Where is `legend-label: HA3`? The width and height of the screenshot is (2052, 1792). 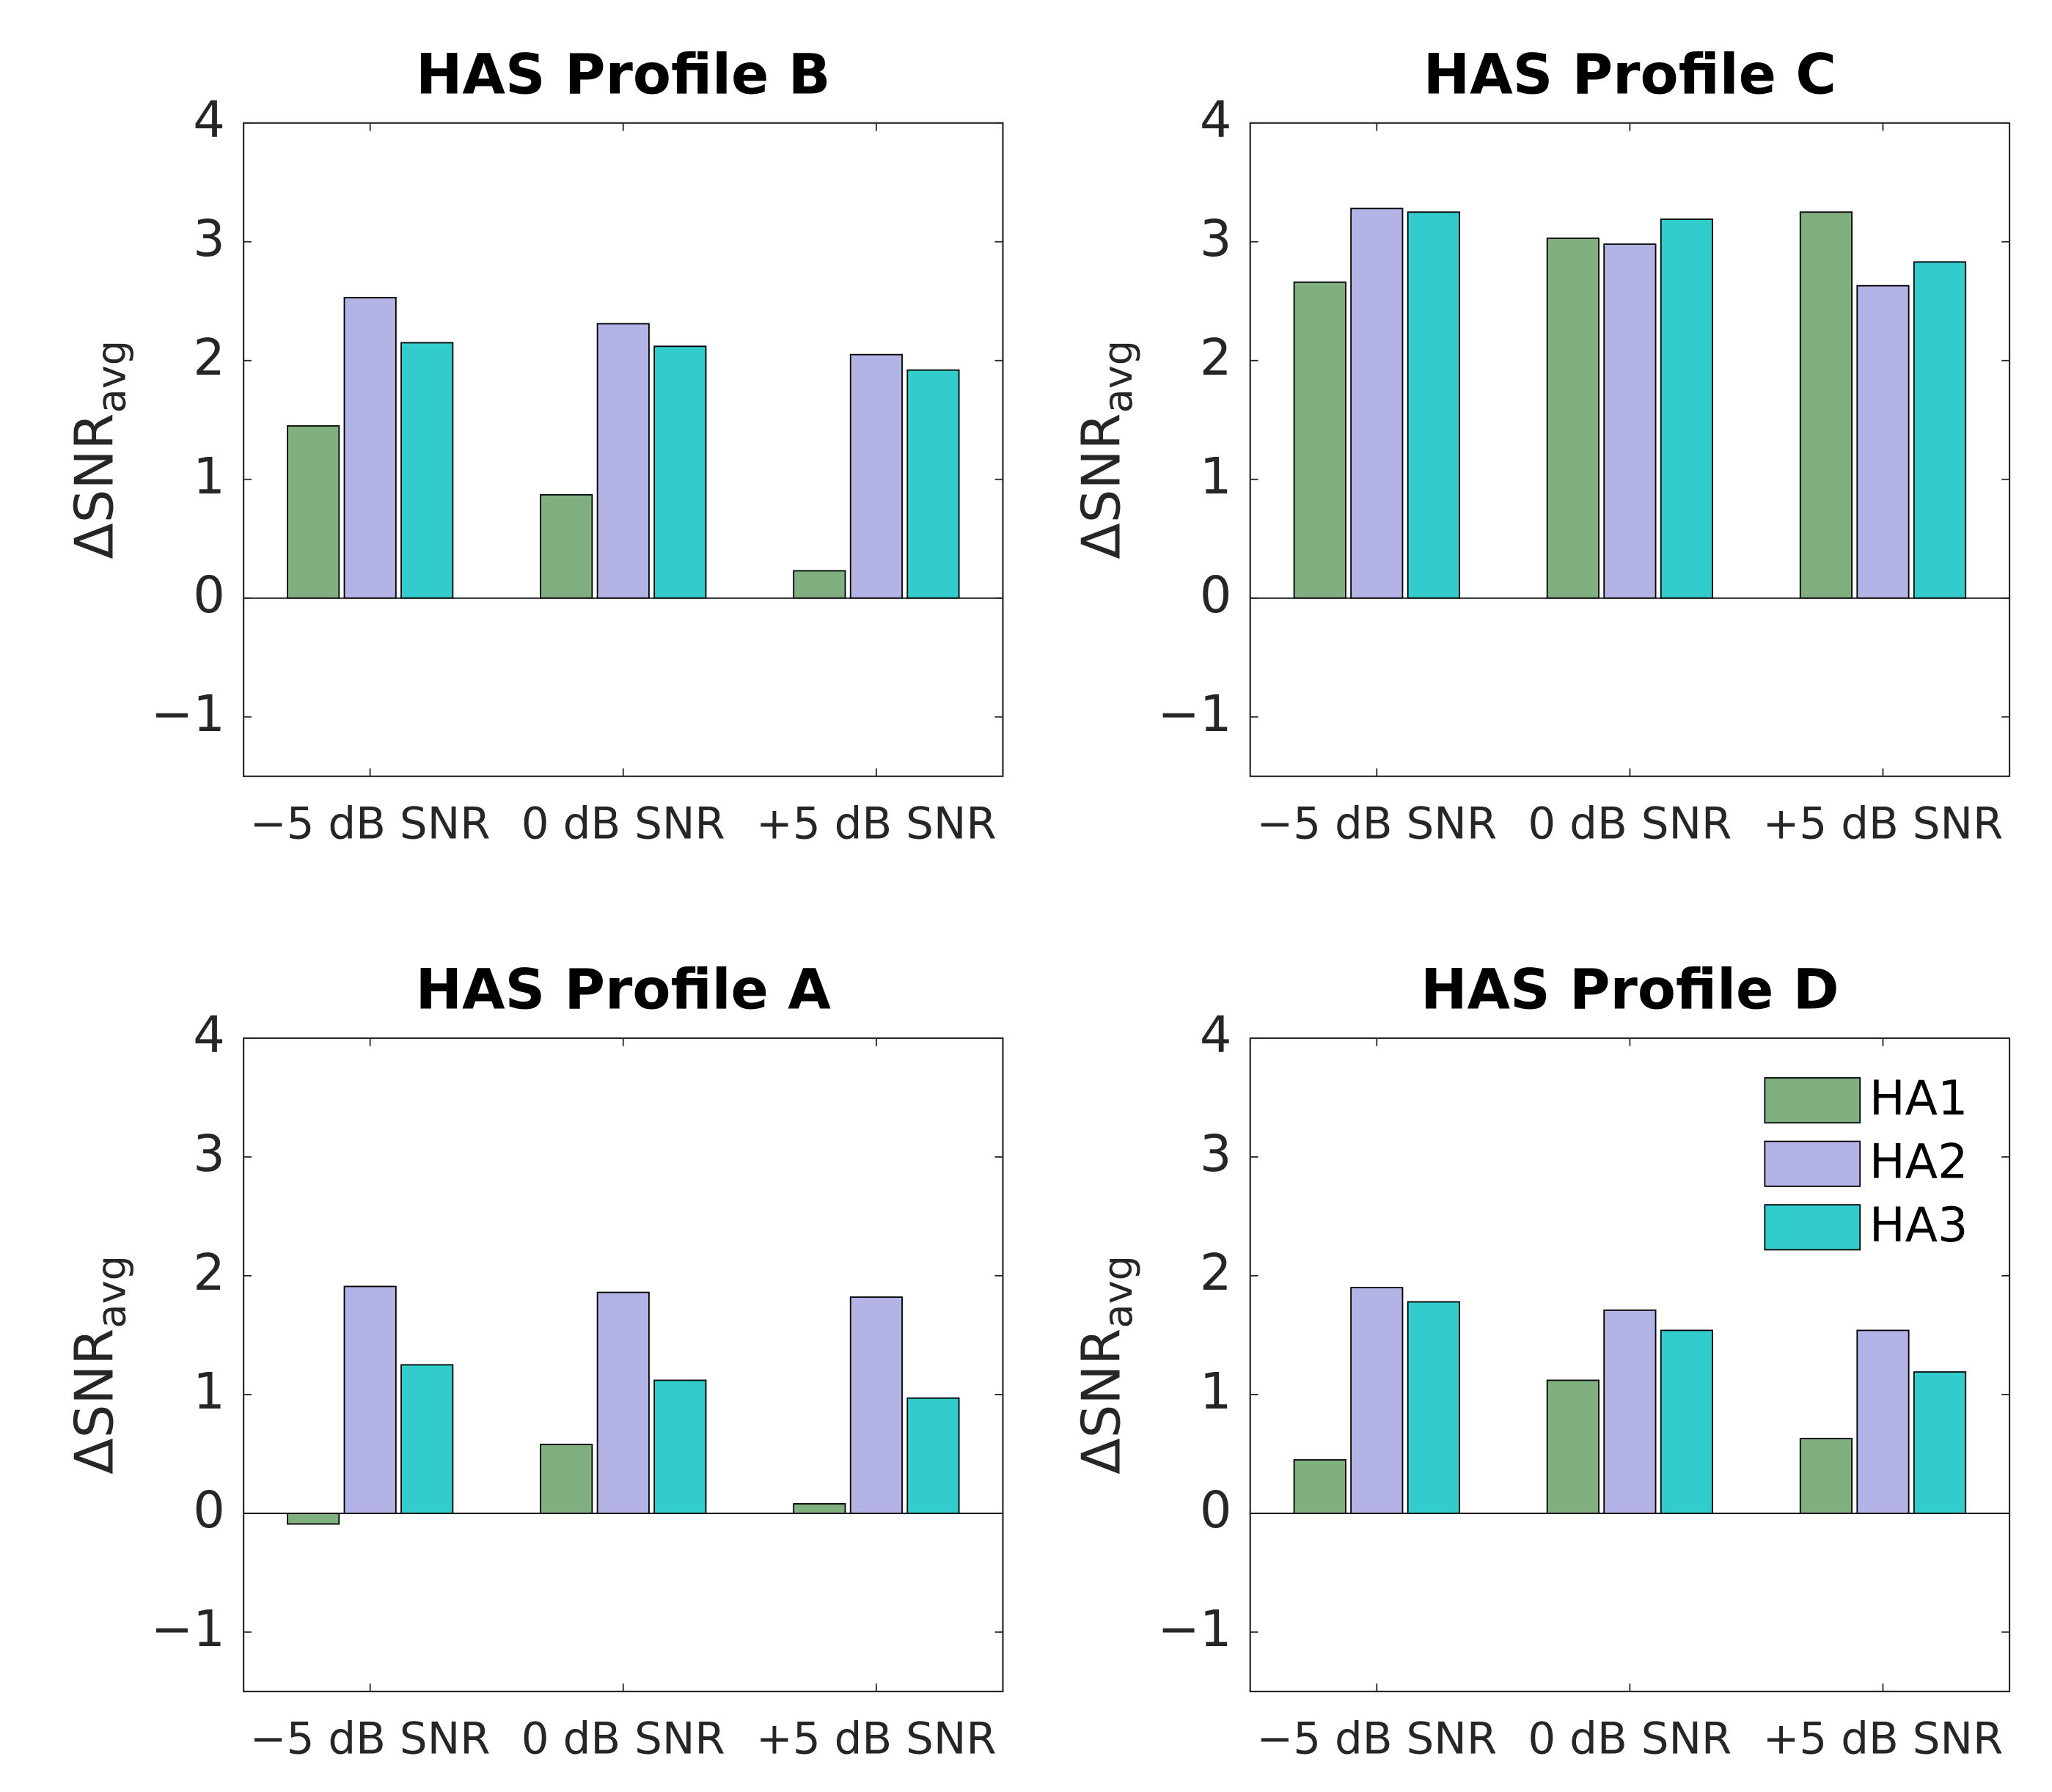
legend-label: HA3 is located at coordinates (1918, 1225).